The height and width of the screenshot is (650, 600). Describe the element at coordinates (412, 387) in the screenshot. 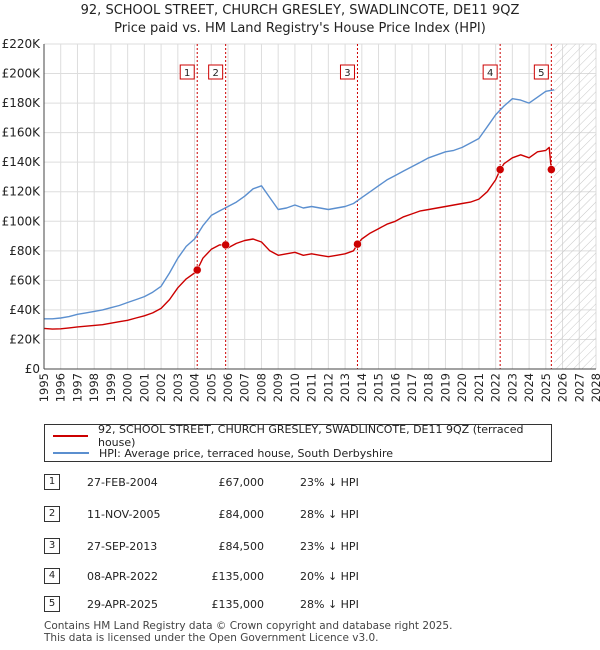

I see `x-tick-label: 2017` at that location.